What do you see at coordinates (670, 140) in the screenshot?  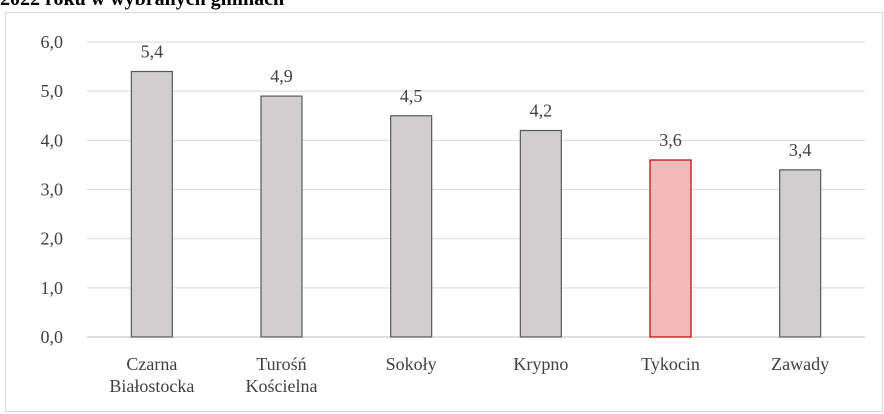 I see `data-label: 3,6` at bounding box center [670, 140].